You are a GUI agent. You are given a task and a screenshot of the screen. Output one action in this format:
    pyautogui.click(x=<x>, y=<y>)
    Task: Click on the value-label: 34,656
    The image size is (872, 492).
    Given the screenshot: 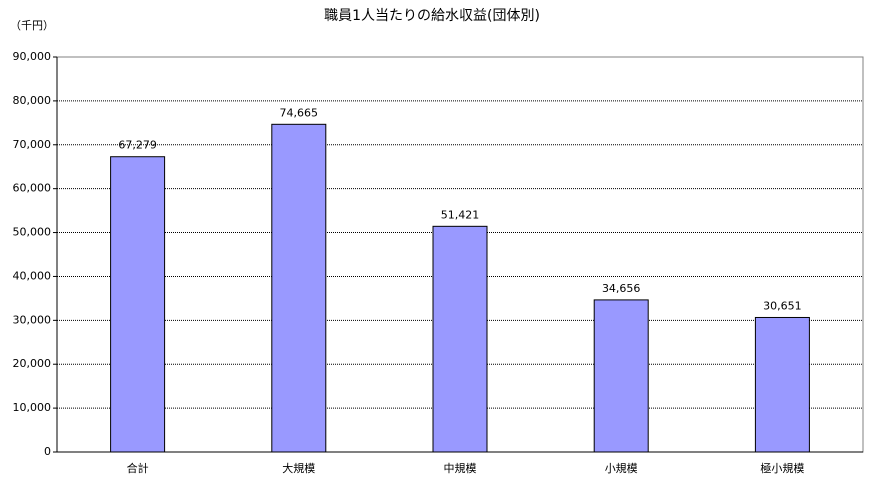 What is the action you would take?
    pyautogui.click(x=621, y=288)
    